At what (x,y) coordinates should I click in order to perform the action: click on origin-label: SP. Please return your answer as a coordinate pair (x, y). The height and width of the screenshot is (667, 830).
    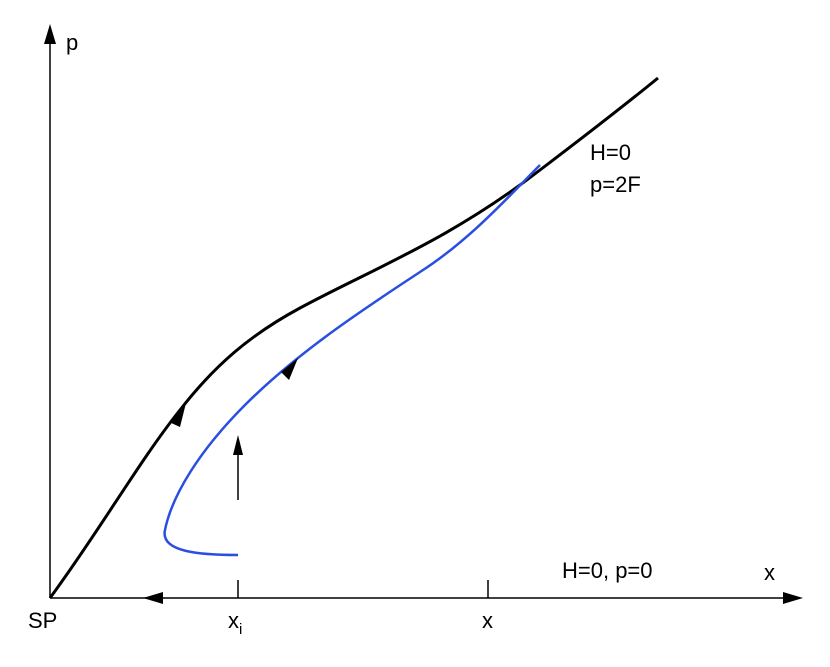
    Looking at the image, I should click on (42, 620).